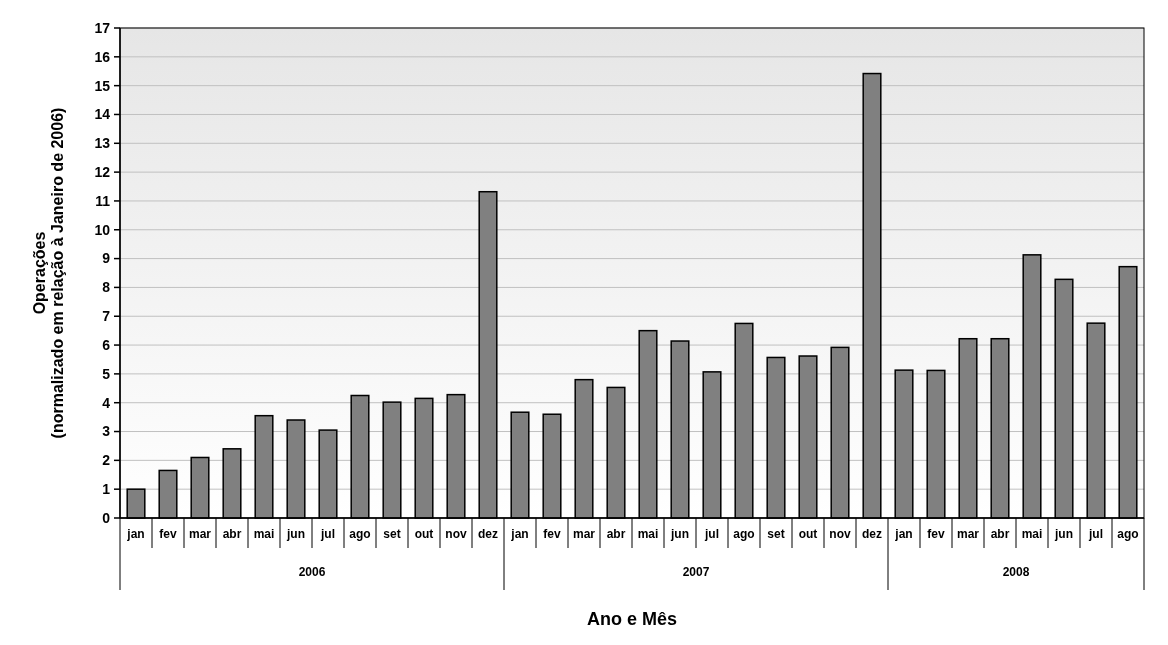  Describe the element at coordinates (49, 273) in the screenshot. I see `y-axis-title: Operações (normalizado em relação à Janeiro de 2006)` at that location.